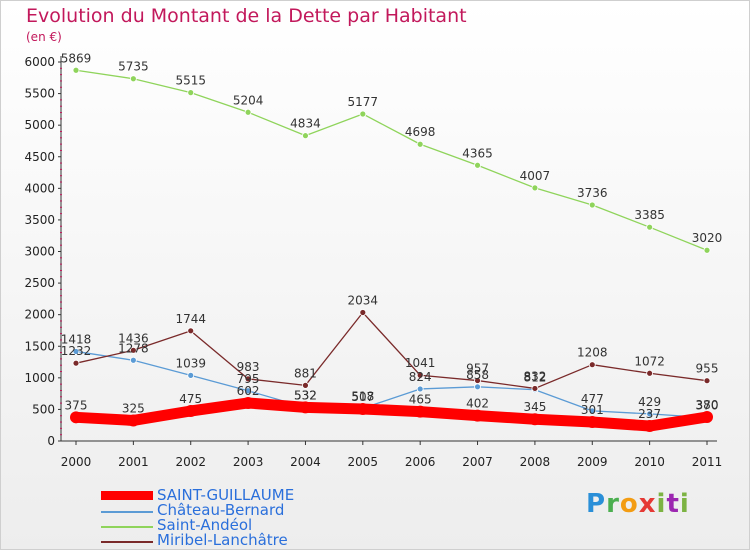 This screenshot has height=550, width=750. What do you see at coordinates (43, 409) in the screenshot?
I see `y-tick-label: 500` at bounding box center [43, 409].